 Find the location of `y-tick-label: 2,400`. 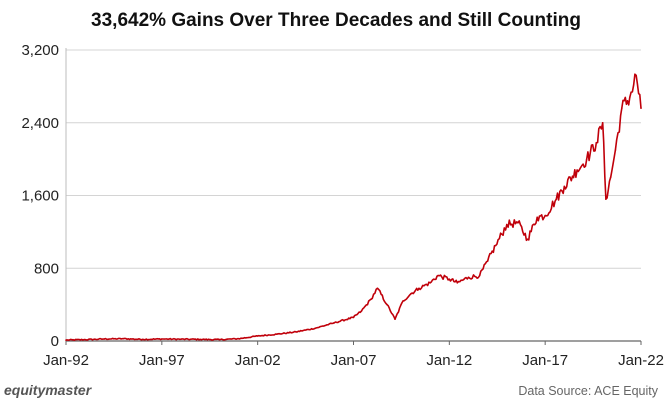

y-tick-label: 2,400 is located at coordinates (40, 123).